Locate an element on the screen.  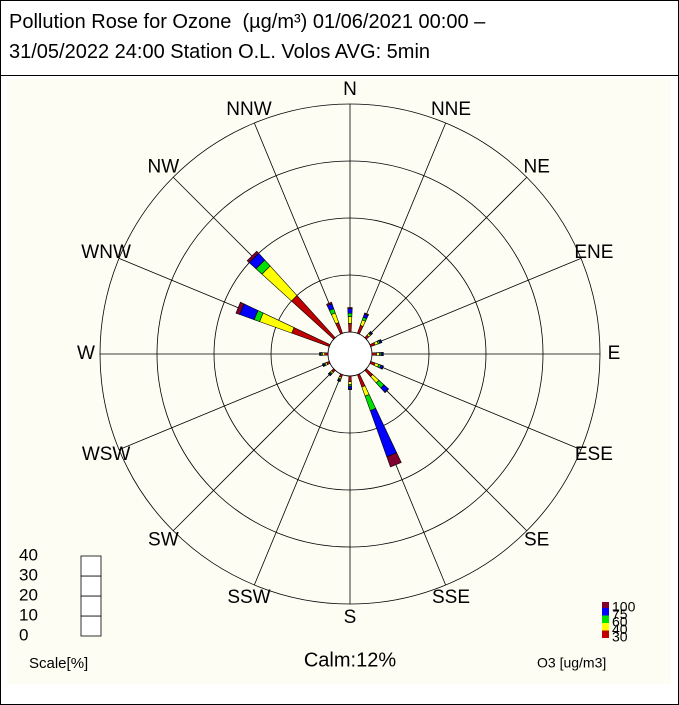
scale-label: Scale[%] is located at coordinates (58, 663).